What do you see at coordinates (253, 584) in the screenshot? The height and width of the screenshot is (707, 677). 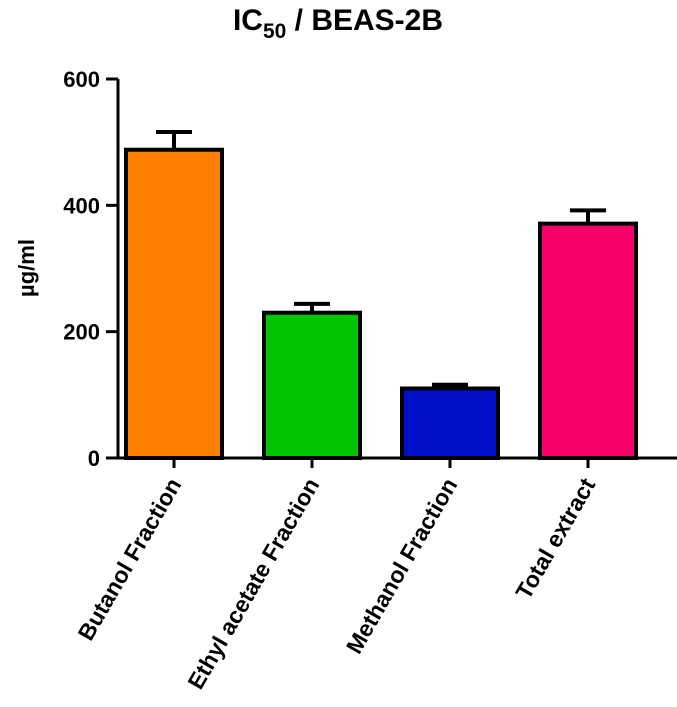 I see `x-tick-label-2: Ethyl acetate Fraction` at bounding box center [253, 584].